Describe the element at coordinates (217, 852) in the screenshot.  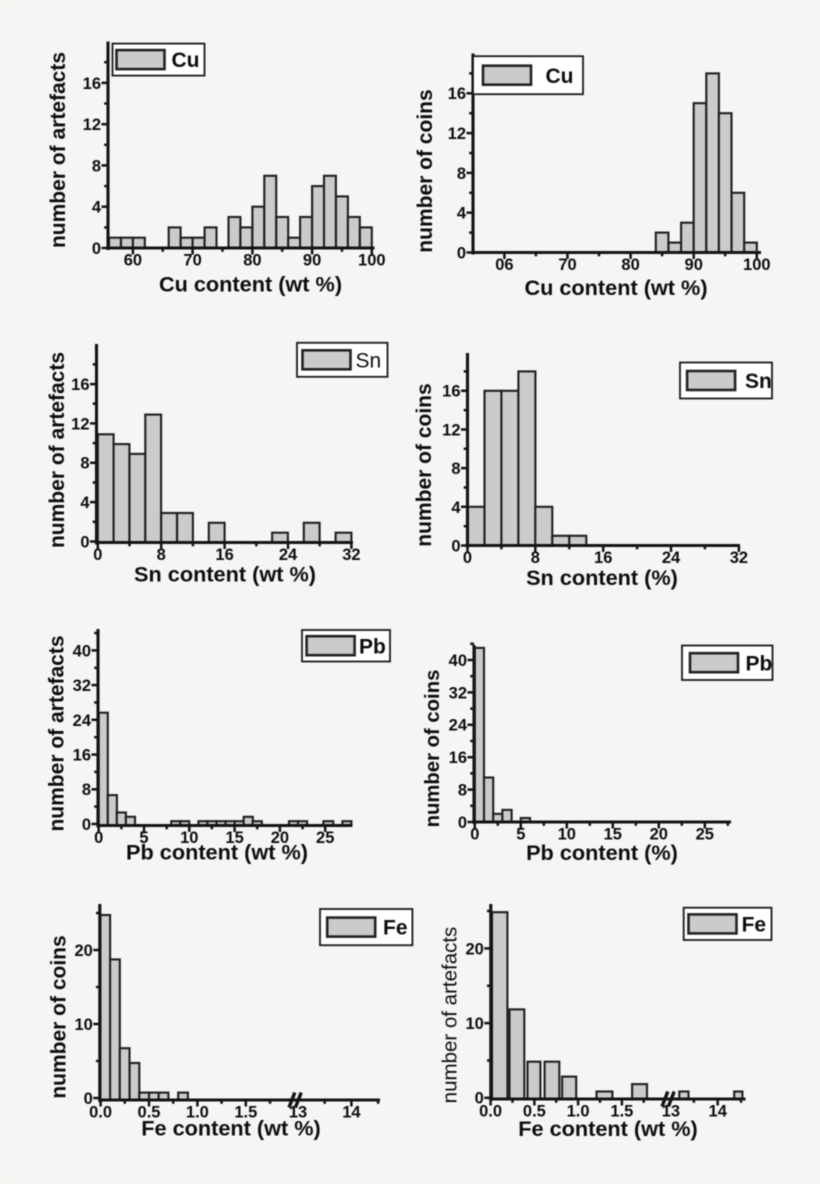
I see `svg-text: Pb content (wt %)` at that location.